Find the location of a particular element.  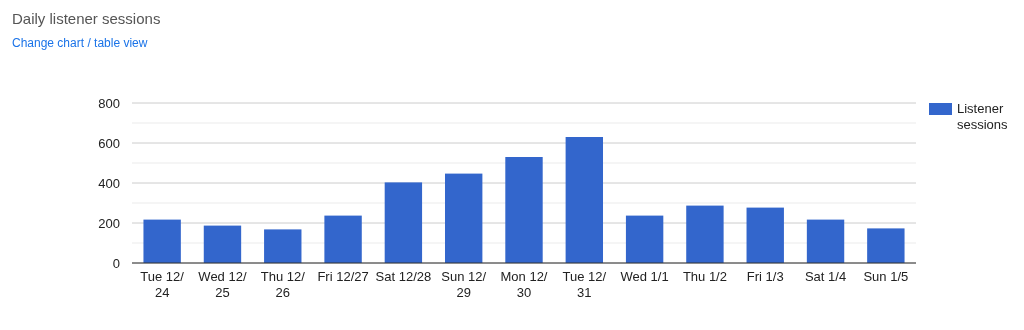

x-tick-label: Tue 12/31 is located at coordinates (584, 284).